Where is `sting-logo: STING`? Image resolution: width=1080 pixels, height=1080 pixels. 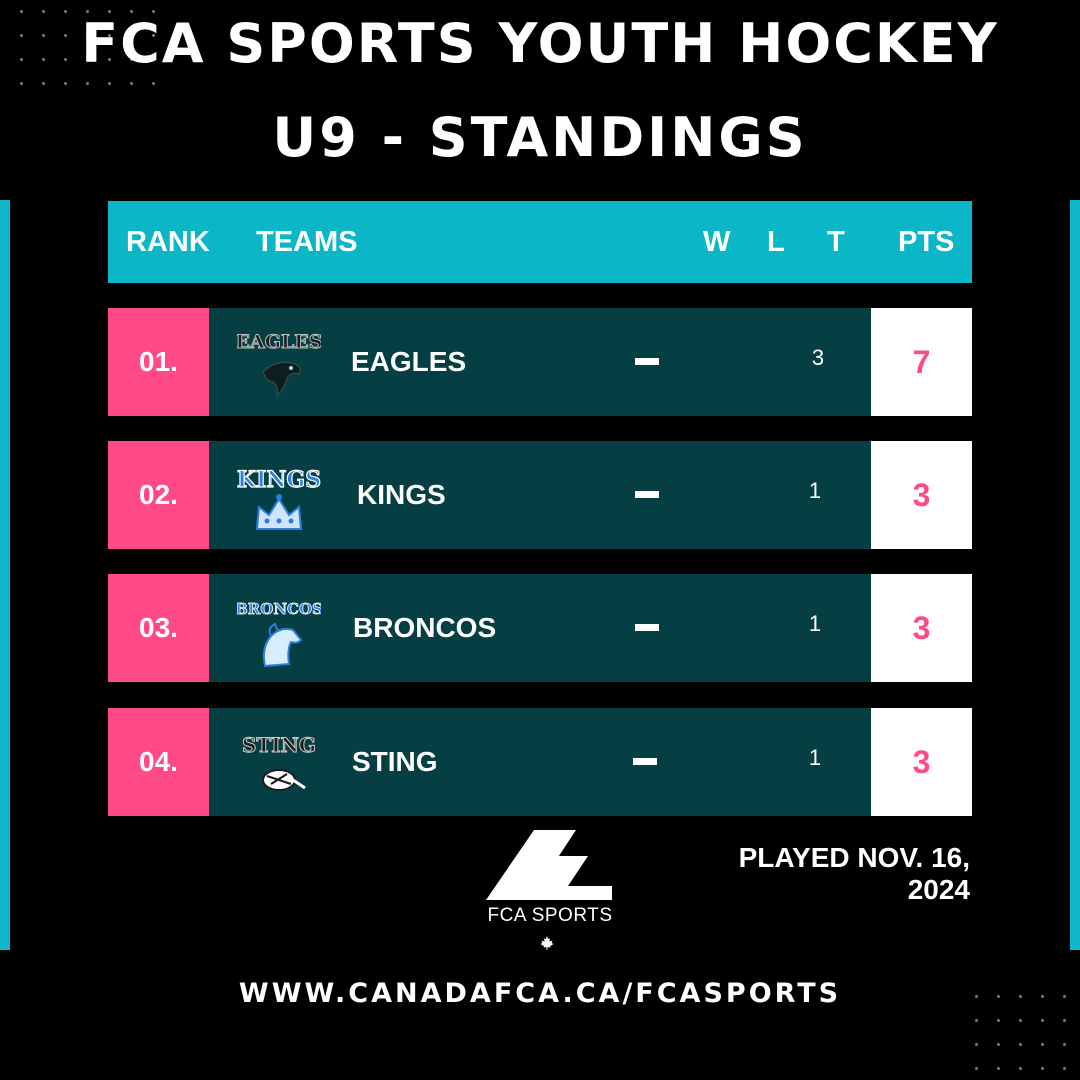 sting-logo: STING is located at coordinates (279, 762).